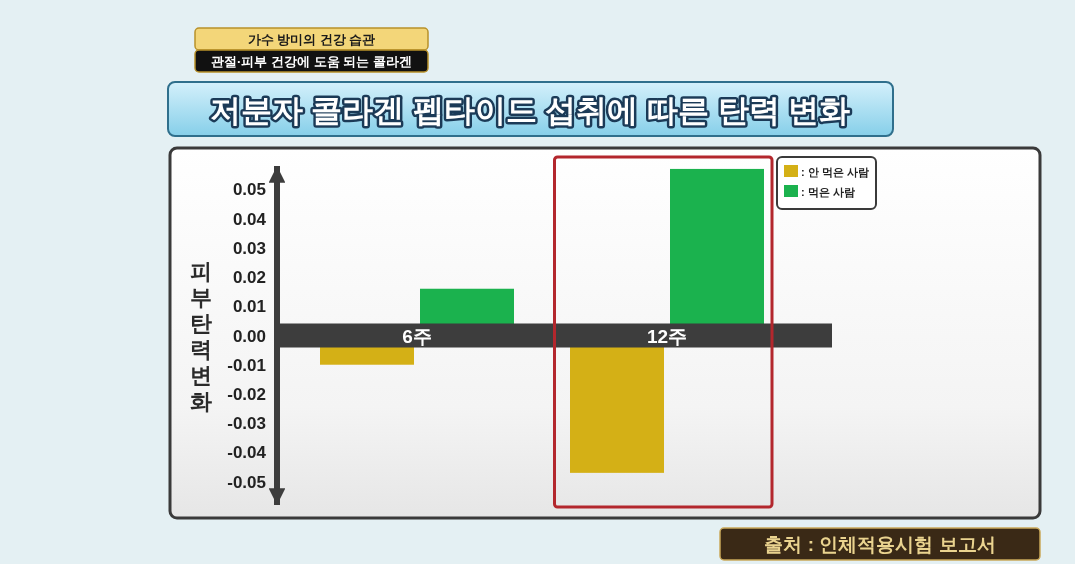 This screenshot has height=564, width=1075. What do you see at coordinates (249, 278) in the screenshot?
I see `y-tick-label: 0.02` at bounding box center [249, 278].